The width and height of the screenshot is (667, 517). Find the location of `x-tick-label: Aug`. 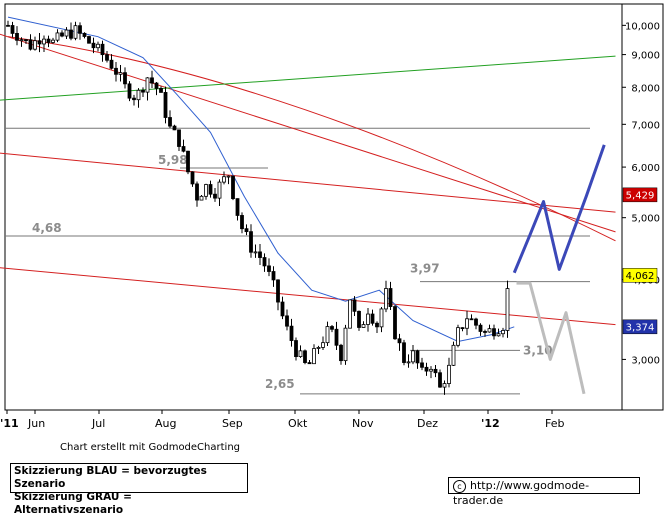

x-tick-label: Aug is located at coordinates (165, 423).